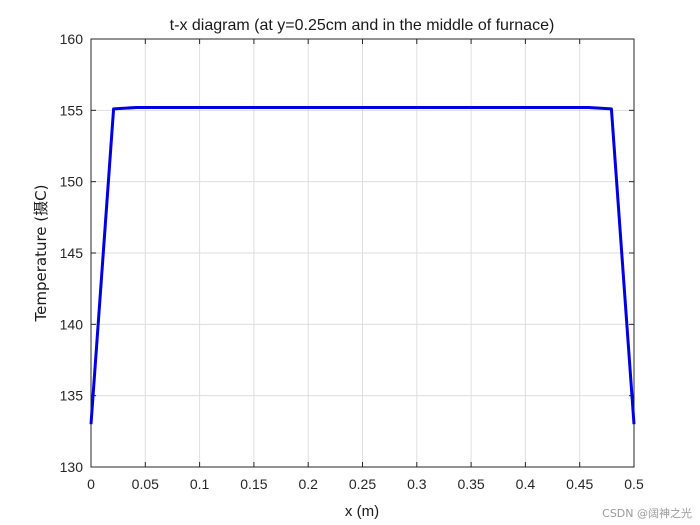 This screenshot has height=525, width=700. Describe the element at coordinates (72, 253) in the screenshot. I see `y-tick-label: 145` at that location.